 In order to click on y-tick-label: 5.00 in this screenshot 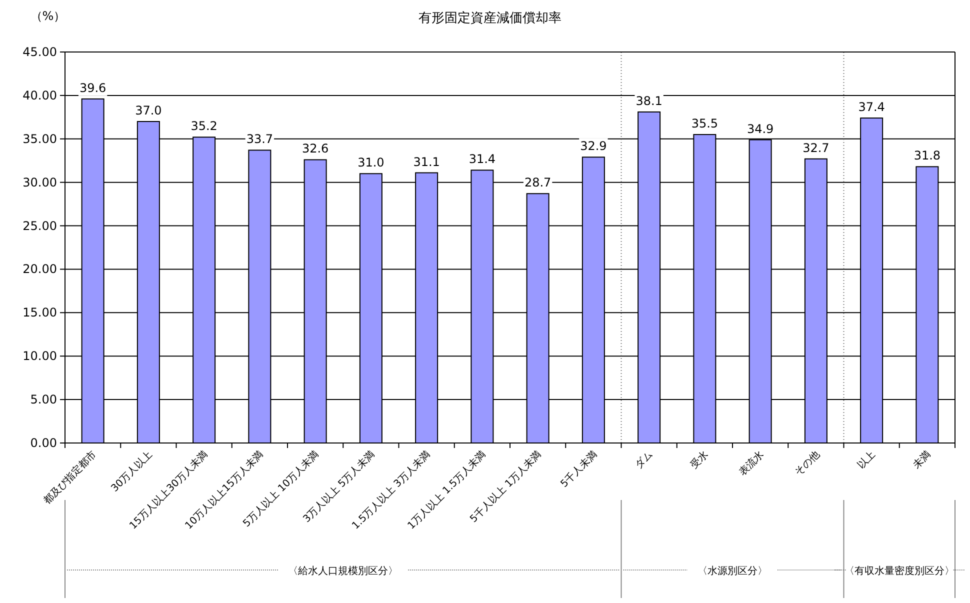, I will do `click(43, 399)`.